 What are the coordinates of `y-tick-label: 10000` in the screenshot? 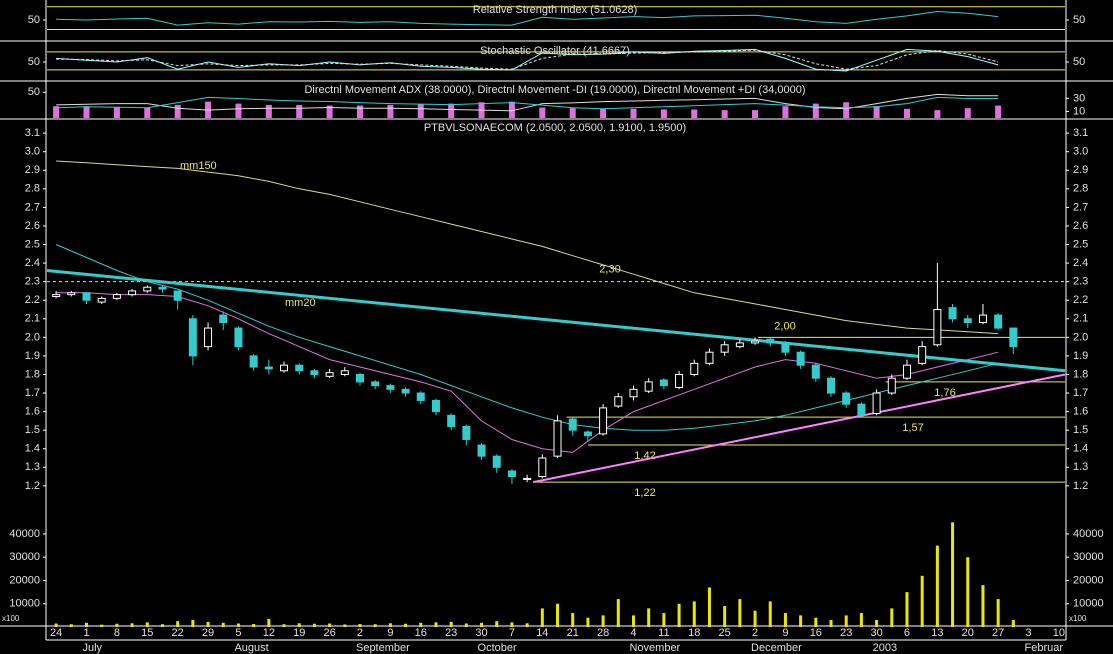 It's located at (24, 604).